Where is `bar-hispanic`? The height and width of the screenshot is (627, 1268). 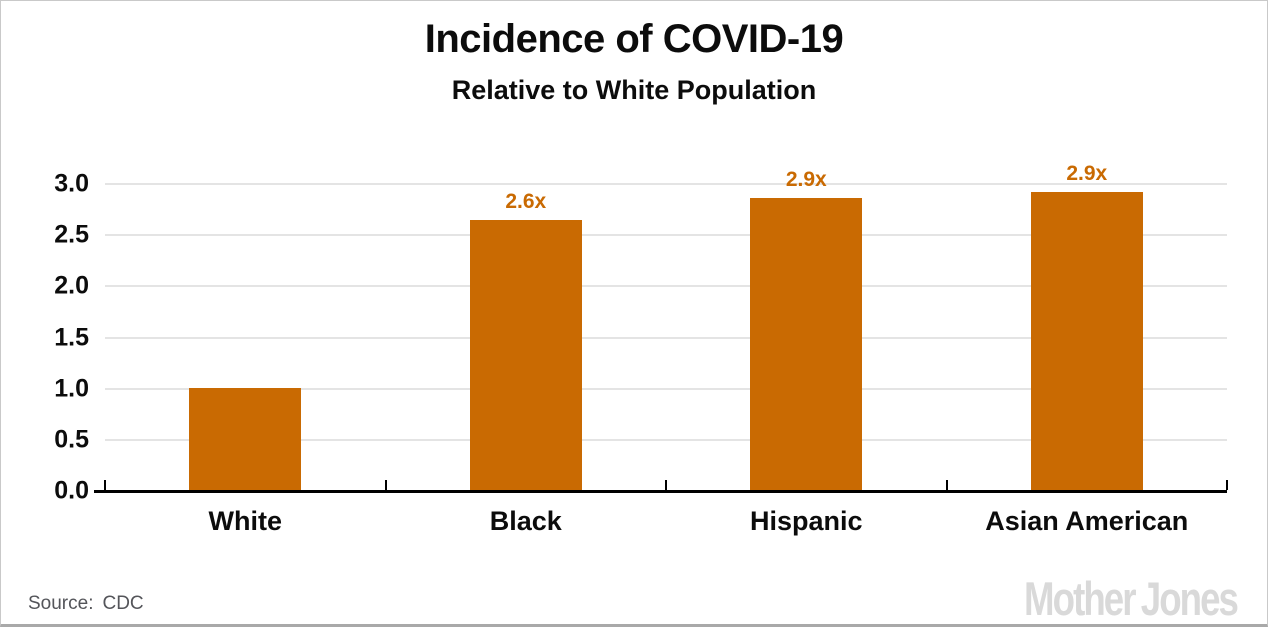
bar-hispanic is located at coordinates (806, 344).